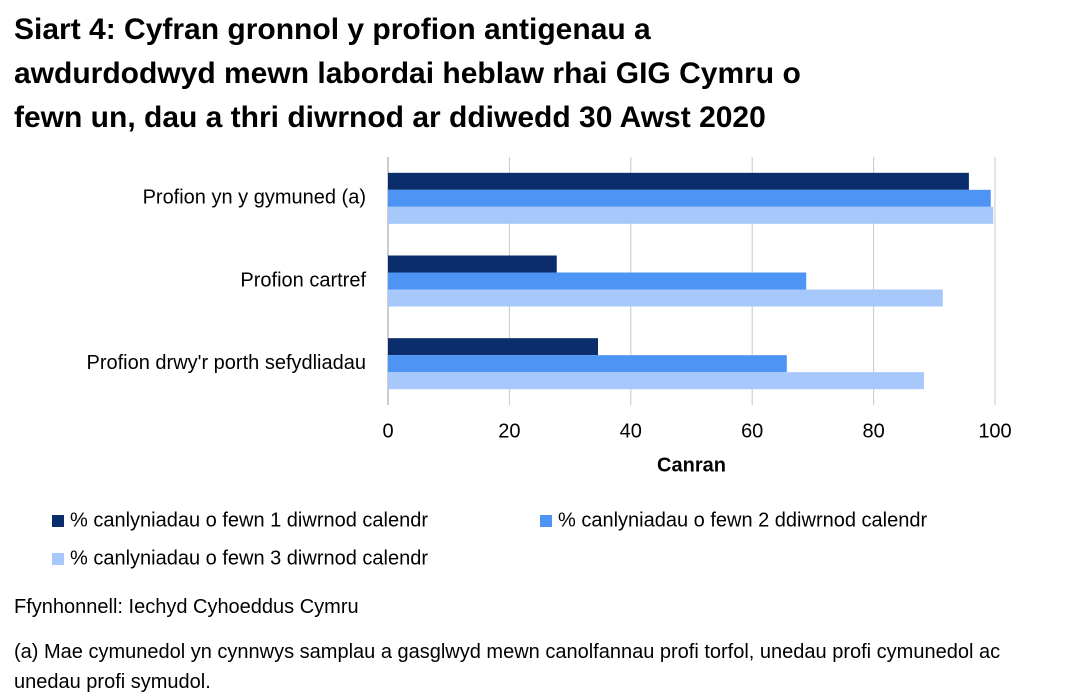 The image size is (1071, 697). What do you see at coordinates (387, 431) in the screenshot?
I see `x-tick-label: 0` at bounding box center [387, 431].